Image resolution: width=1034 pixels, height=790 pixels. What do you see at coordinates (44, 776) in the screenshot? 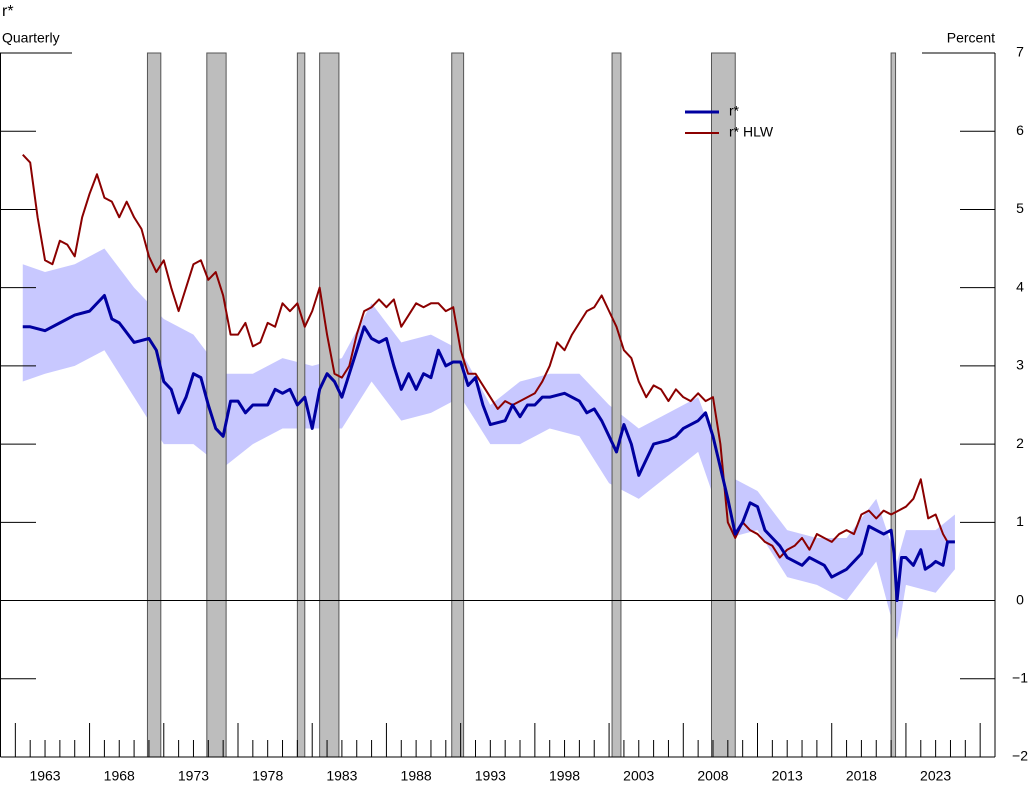
I see `x-tick-label: 1963` at bounding box center [44, 776].